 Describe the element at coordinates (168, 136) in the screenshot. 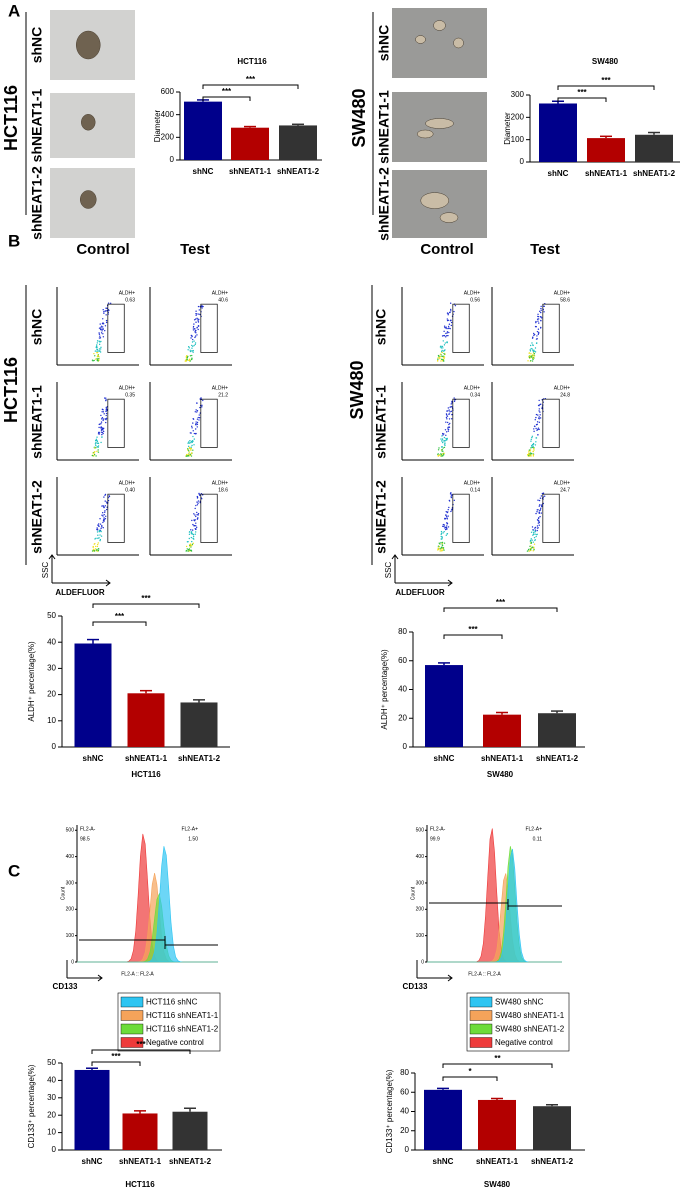

I see `y-tick-label: 200` at that location.